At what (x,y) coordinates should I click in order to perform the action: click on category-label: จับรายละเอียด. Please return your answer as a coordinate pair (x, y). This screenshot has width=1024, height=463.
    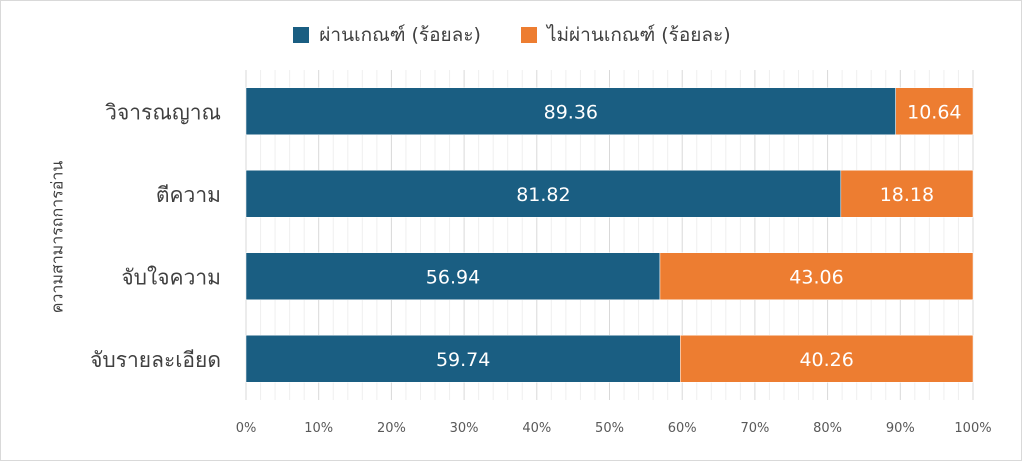
    Looking at the image, I should click on (155, 360).